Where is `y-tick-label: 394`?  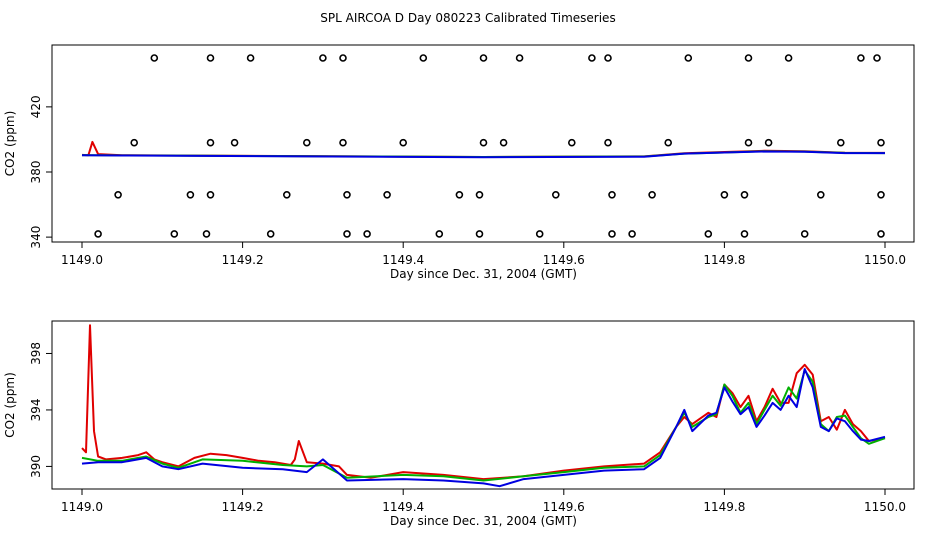 y-tick-label: 394 is located at coordinates (36, 409).